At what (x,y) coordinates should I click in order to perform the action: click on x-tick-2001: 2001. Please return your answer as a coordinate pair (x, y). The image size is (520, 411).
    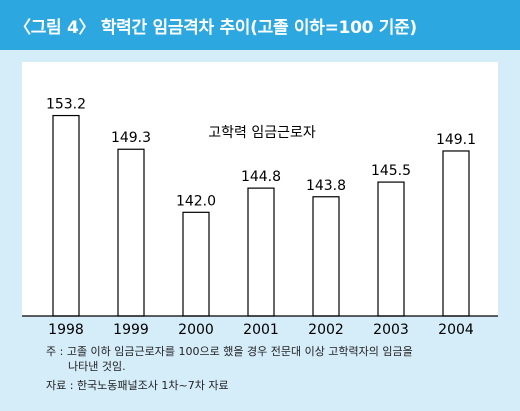
    Looking at the image, I should click on (261, 330).